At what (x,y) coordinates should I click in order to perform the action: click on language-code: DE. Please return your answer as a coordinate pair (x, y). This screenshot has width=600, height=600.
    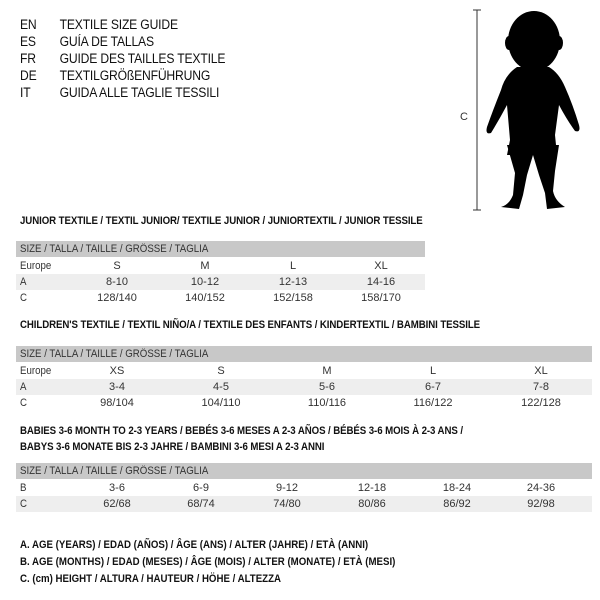
    Looking at the image, I should click on (28, 75).